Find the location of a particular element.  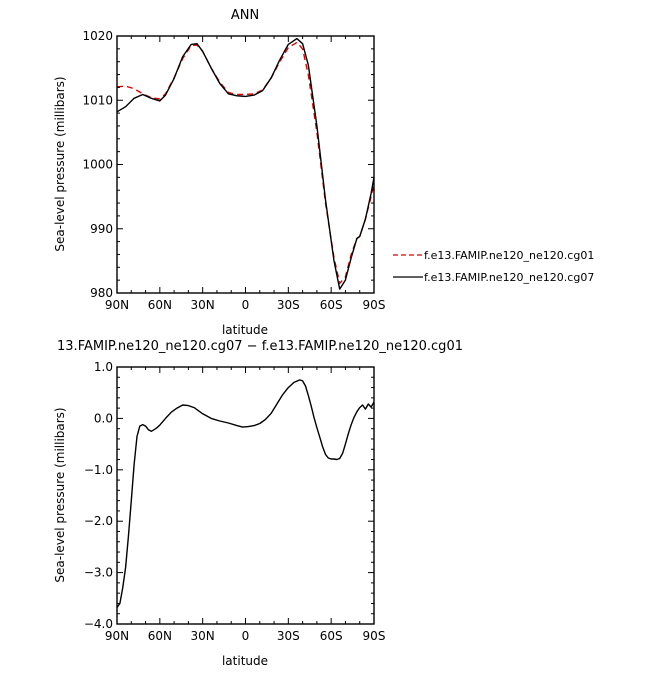

top-xtick-label-3: 0 is located at coordinates (246, 305).